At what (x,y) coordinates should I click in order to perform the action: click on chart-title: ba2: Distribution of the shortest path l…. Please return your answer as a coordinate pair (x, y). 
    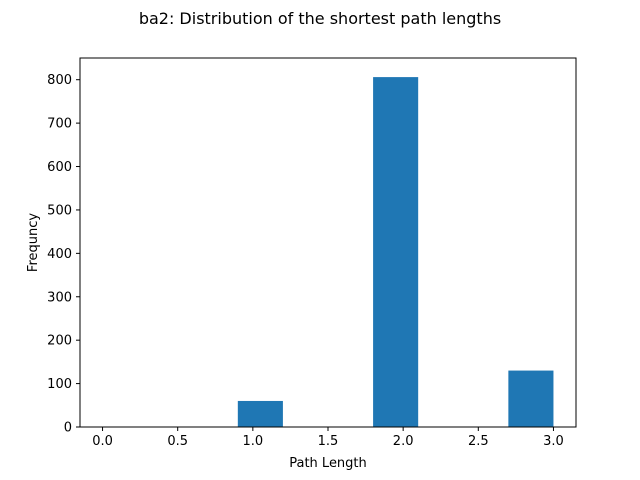
    Looking at the image, I should click on (320, 18).